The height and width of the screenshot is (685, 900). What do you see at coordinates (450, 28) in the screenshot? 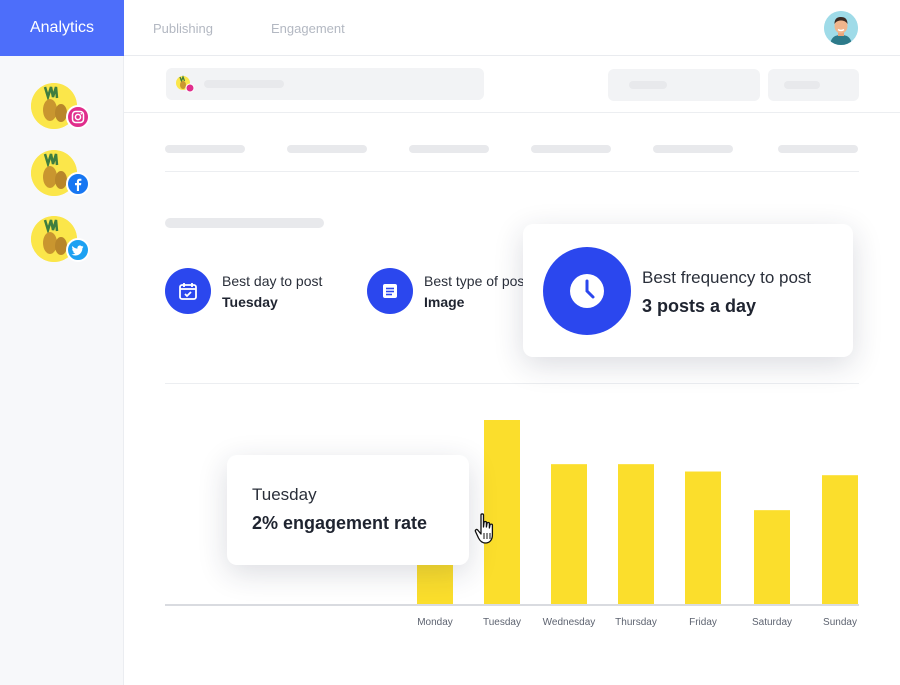
I see `top-navigation: Analytics Publishing Engagement` at bounding box center [450, 28].